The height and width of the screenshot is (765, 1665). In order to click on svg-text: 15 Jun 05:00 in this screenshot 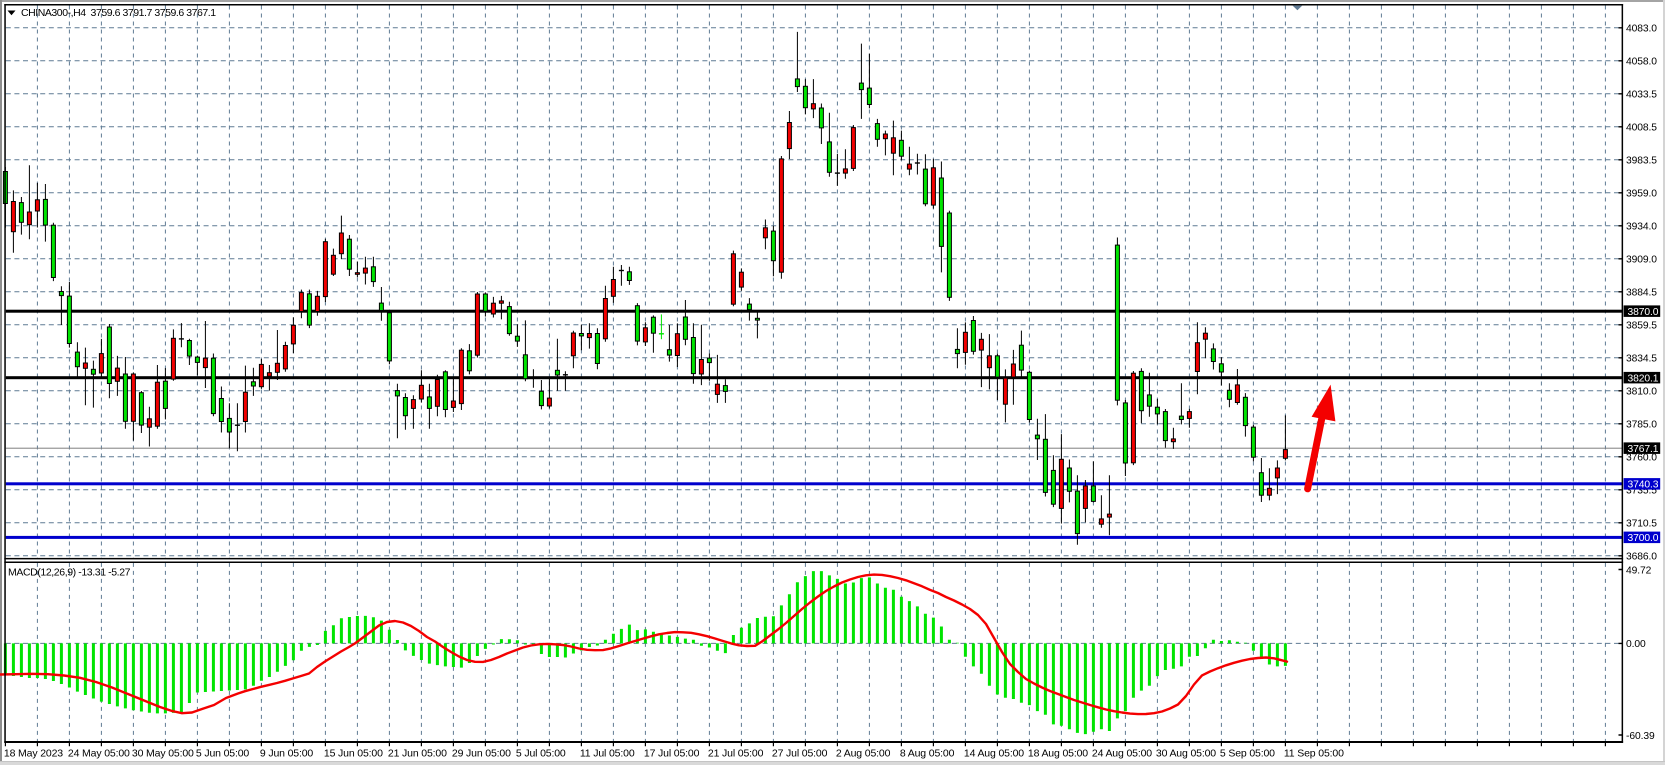, I will do `click(353, 754)`.